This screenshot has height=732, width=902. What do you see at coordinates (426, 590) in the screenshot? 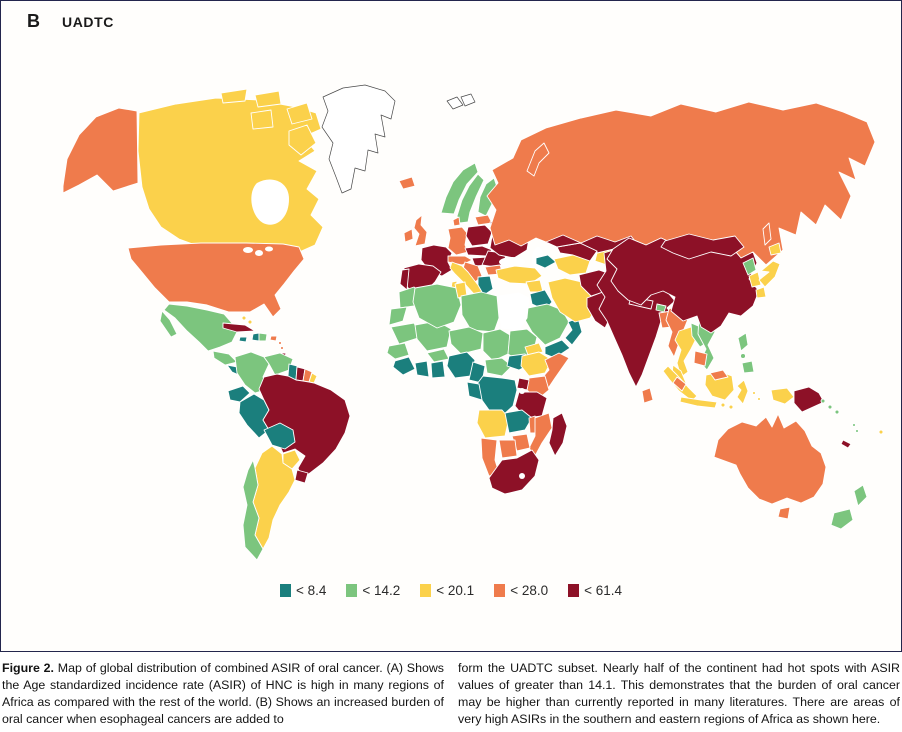
I see `legend-swatch-yellow` at bounding box center [426, 590].